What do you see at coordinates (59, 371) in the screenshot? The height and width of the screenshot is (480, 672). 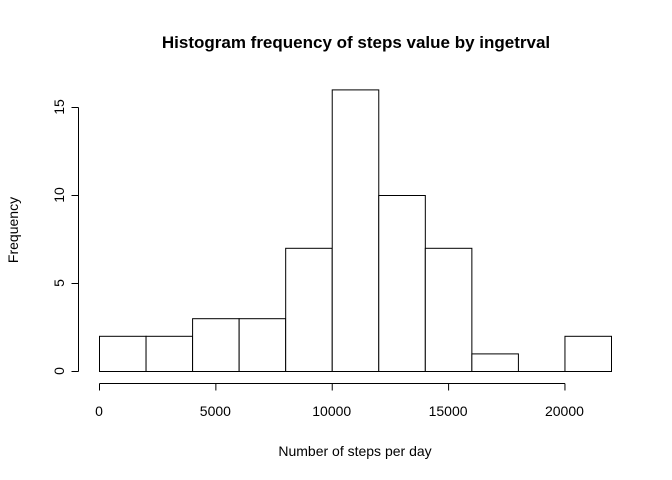 I see `y-tick-label: 0` at bounding box center [59, 371].